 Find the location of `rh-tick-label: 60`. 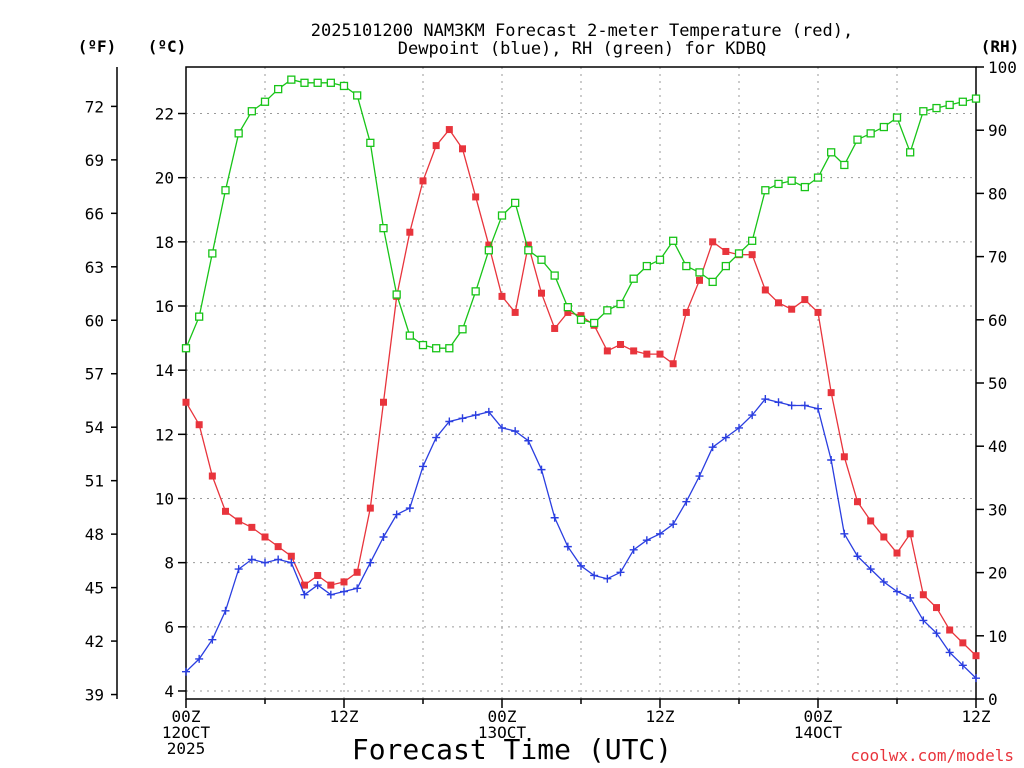

rh-tick-label: 60 is located at coordinates (997, 320).